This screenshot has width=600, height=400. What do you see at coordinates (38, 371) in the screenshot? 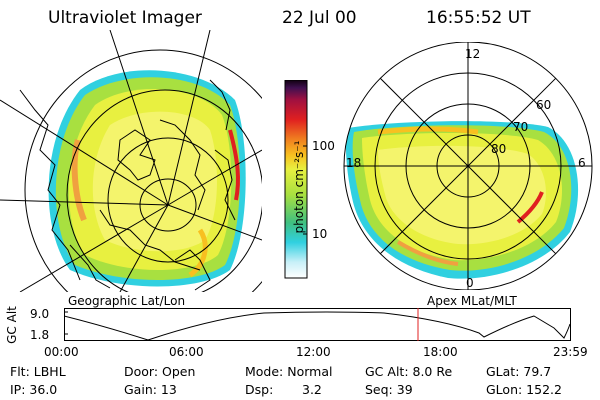
I see `filter-value: Flt: LBHL` at bounding box center [38, 371].